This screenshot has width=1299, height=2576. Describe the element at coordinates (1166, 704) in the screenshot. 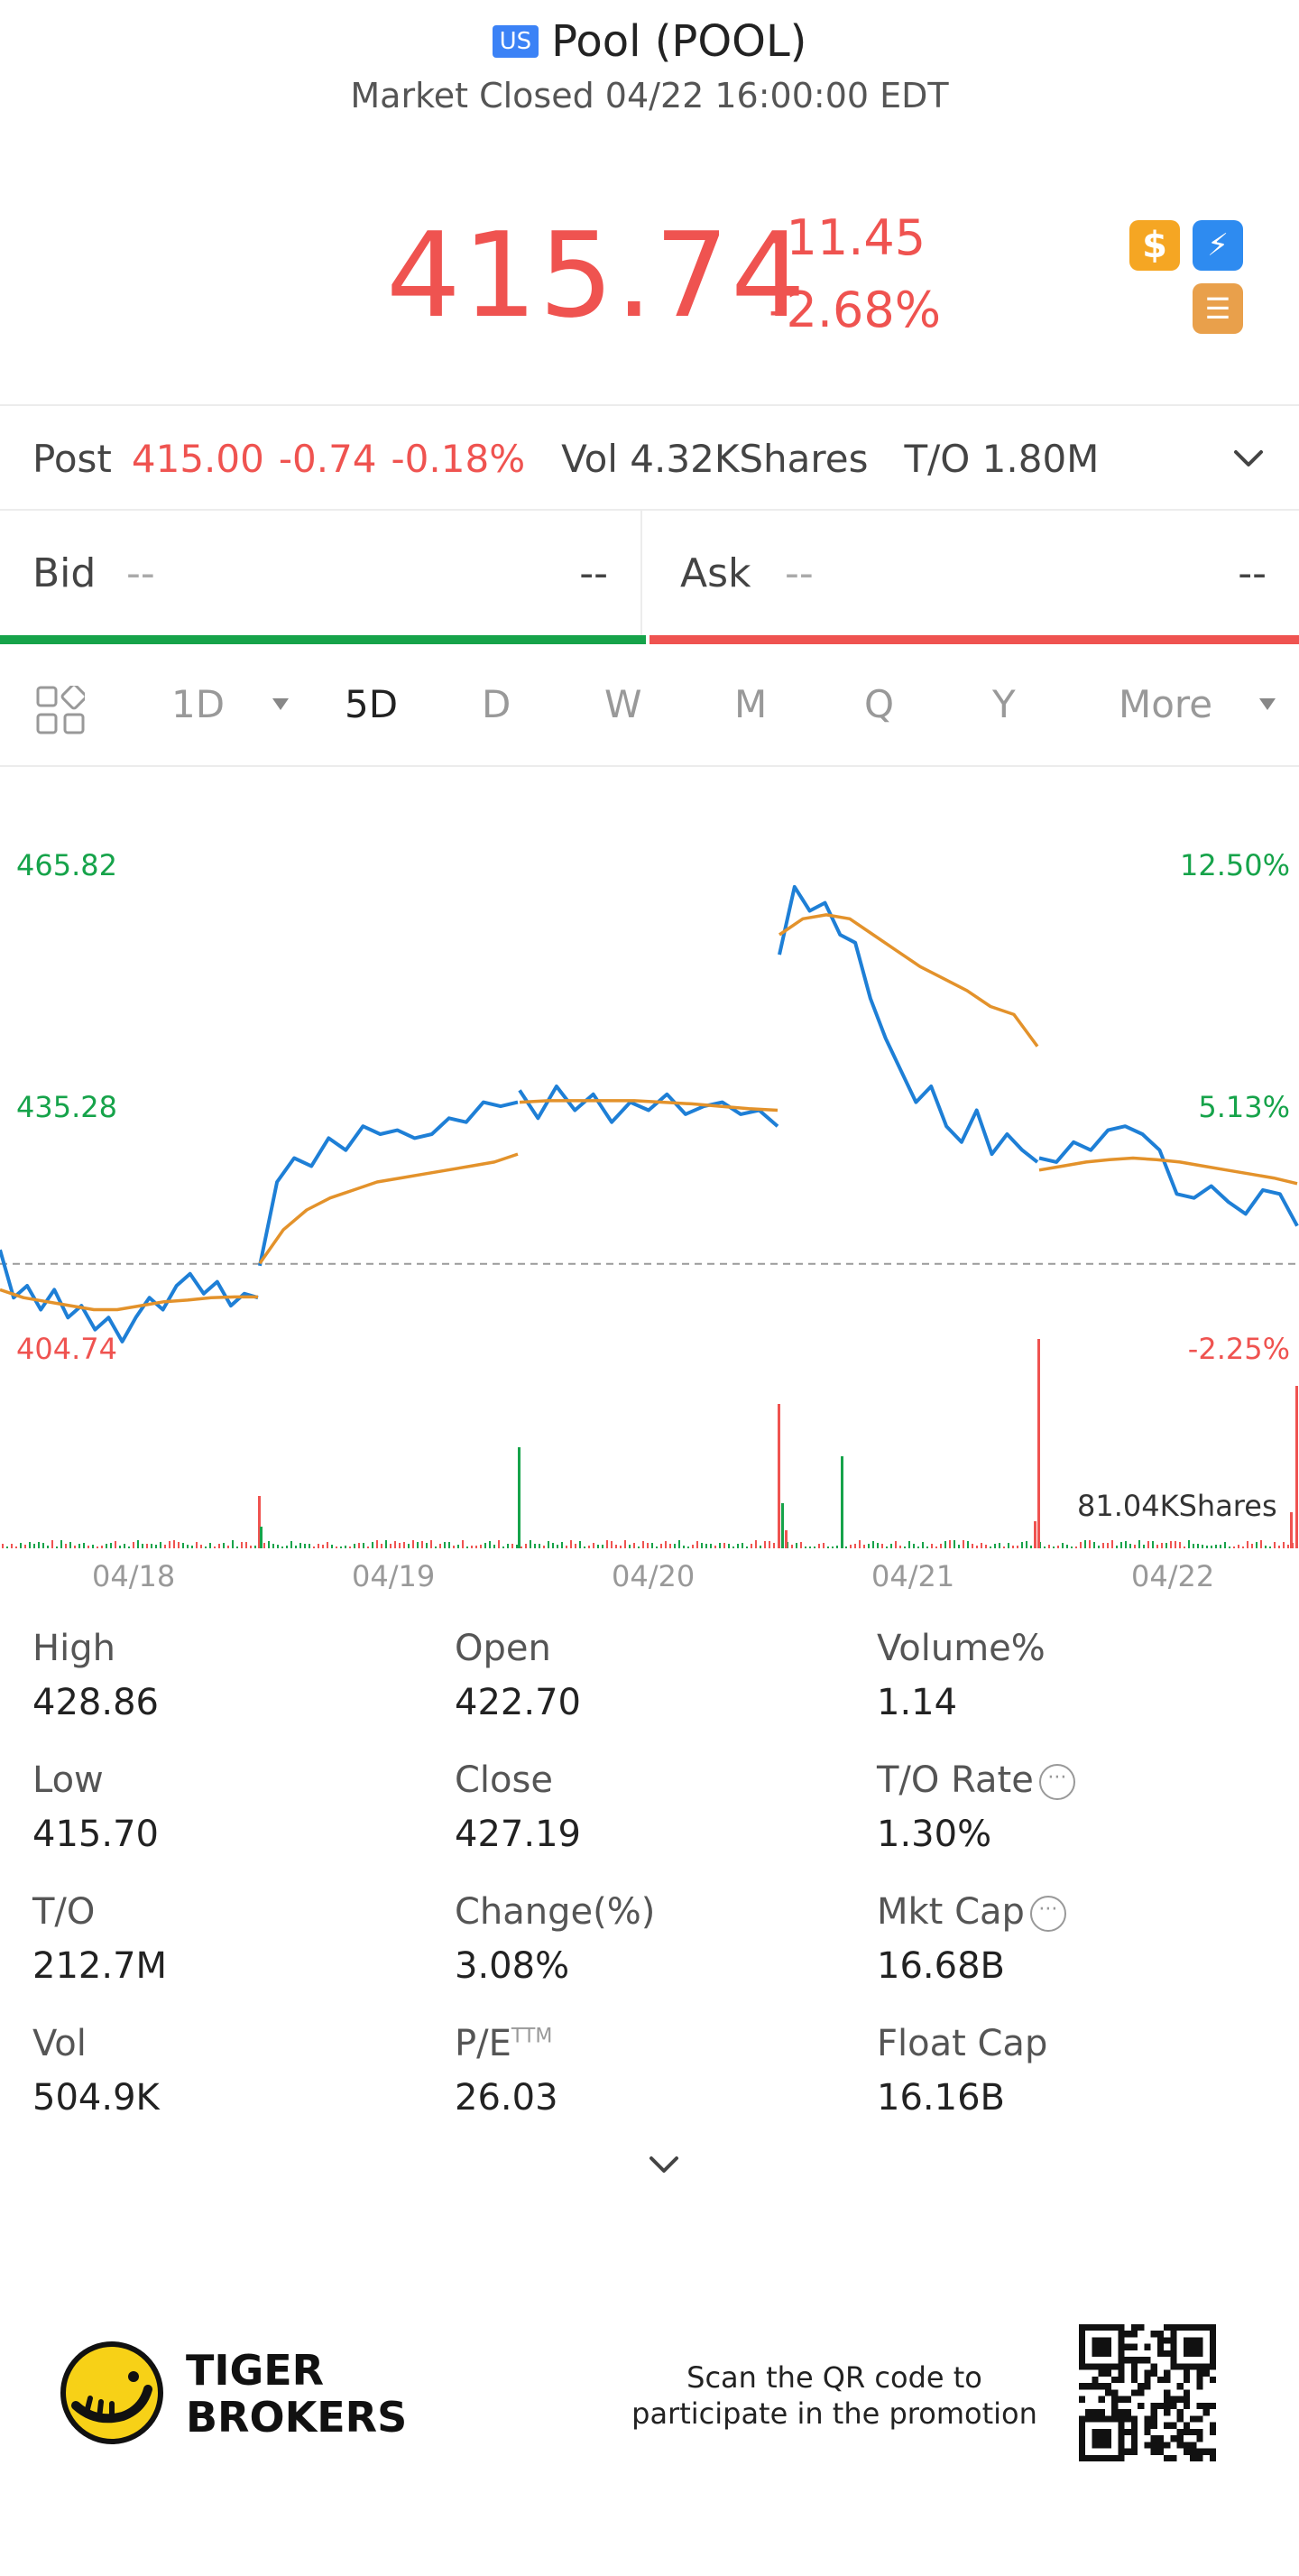

I see `tab-more: More` at that location.